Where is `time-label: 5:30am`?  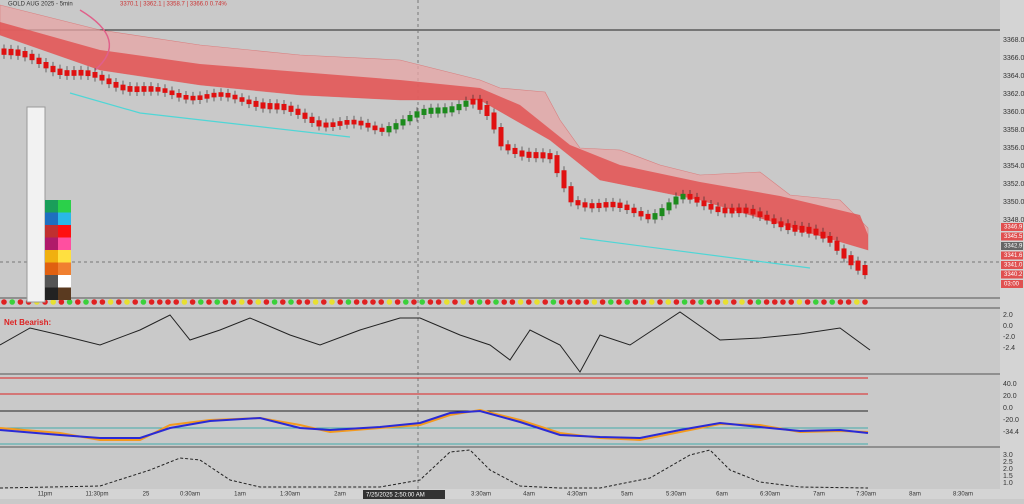
time-label: 5:30am is located at coordinates (676, 495).